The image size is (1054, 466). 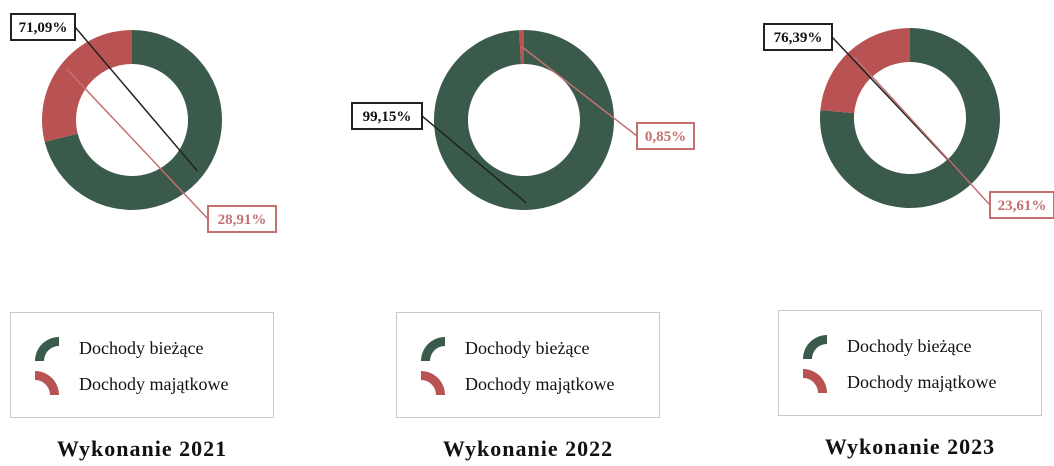 I want to click on chart-title-2021: Wykonanie 2021, so click(x=142, y=448).